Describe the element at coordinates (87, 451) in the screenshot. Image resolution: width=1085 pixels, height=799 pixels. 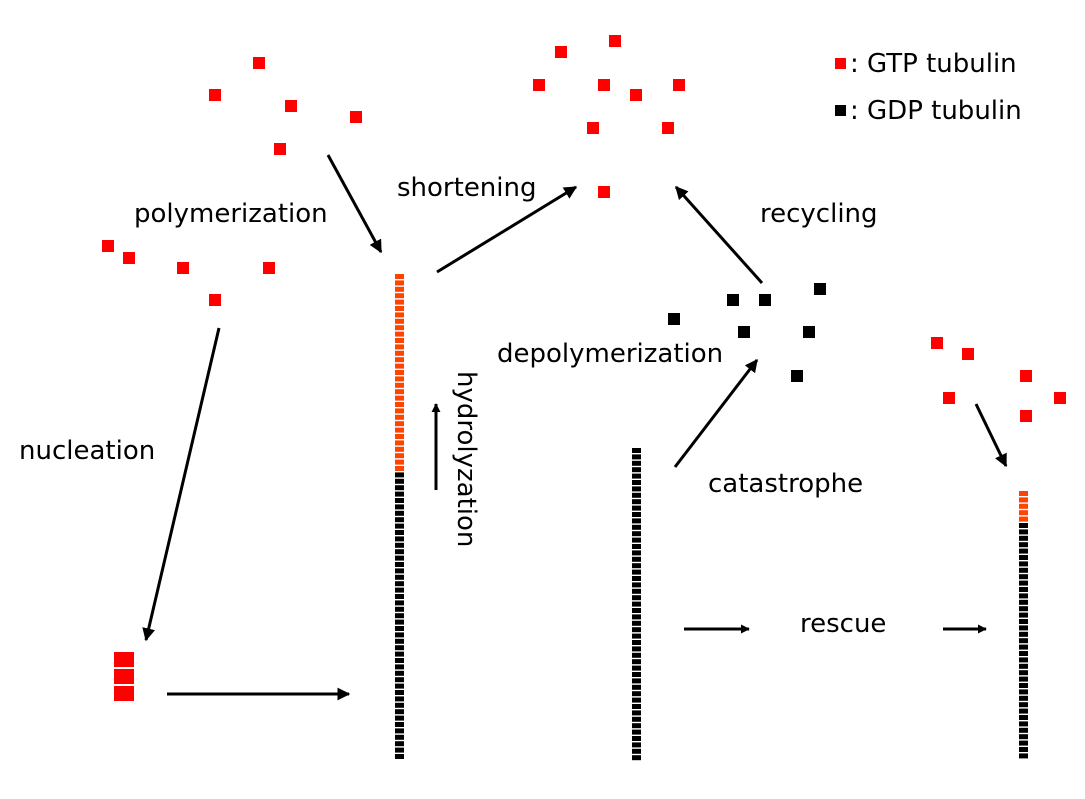
I see `nucleation-label: nucleation` at that location.